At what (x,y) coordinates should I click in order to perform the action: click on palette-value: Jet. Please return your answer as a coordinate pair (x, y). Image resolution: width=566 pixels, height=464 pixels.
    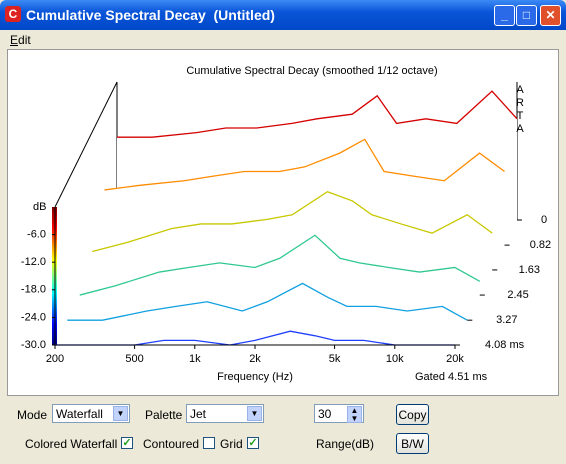
    Looking at the image, I should click on (198, 414).